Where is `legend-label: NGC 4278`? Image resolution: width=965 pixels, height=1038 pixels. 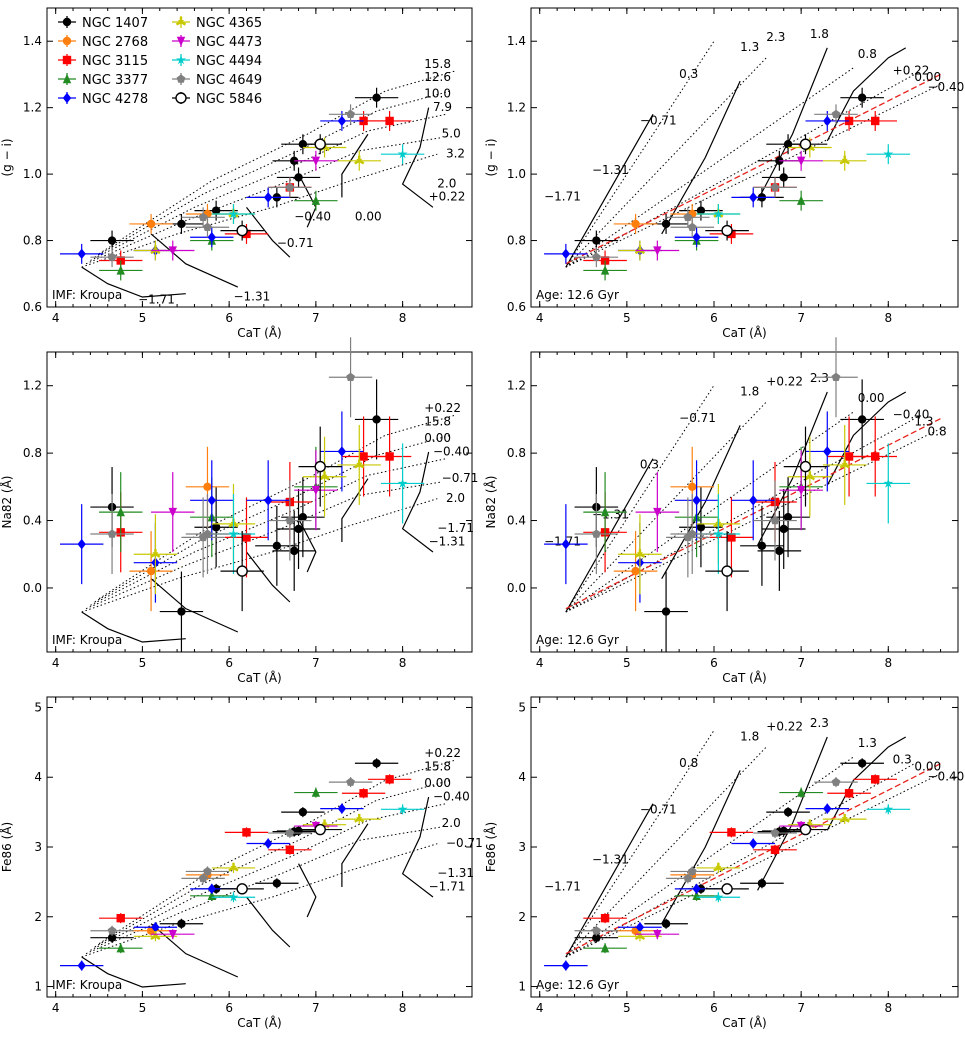
legend-label: NGC 4278 is located at coordinates (115, 99).